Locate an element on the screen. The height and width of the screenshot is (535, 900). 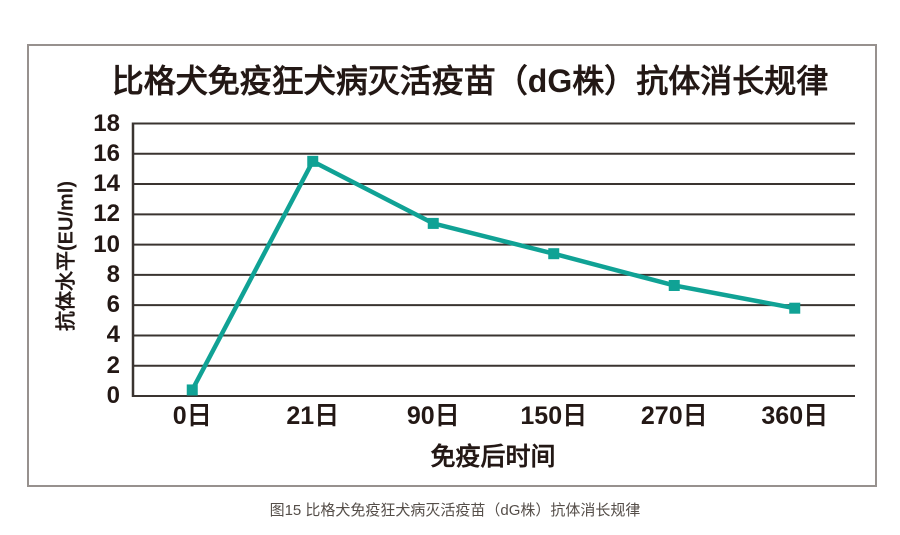
x-tick-label: 21日 is located at coordinates (313, 416).